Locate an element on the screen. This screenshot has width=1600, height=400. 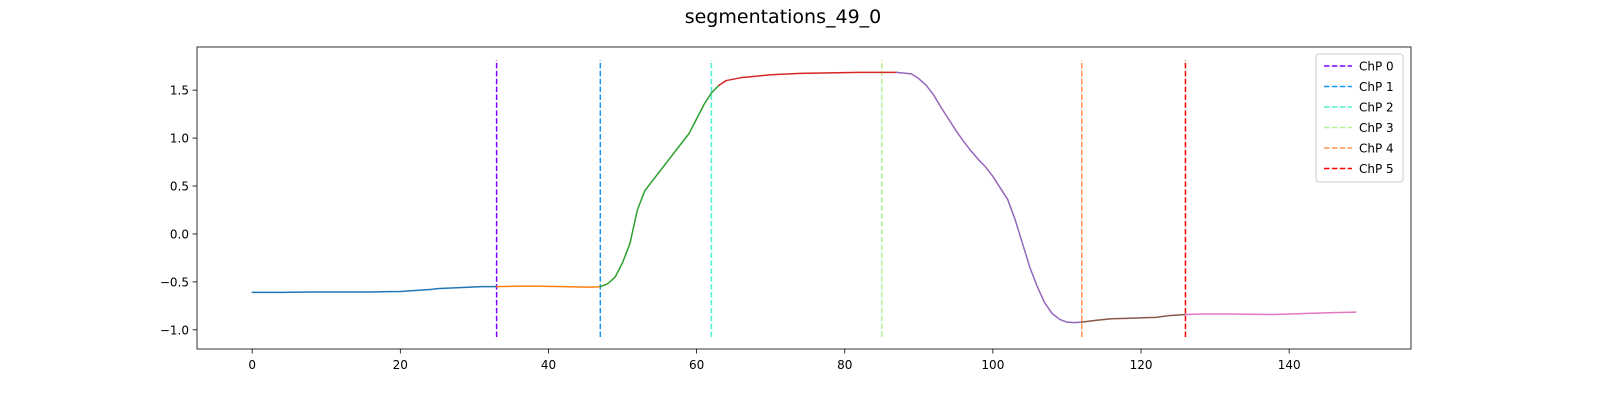
legend-label-5: ChP 5 is located at coordinates (1376, 169).